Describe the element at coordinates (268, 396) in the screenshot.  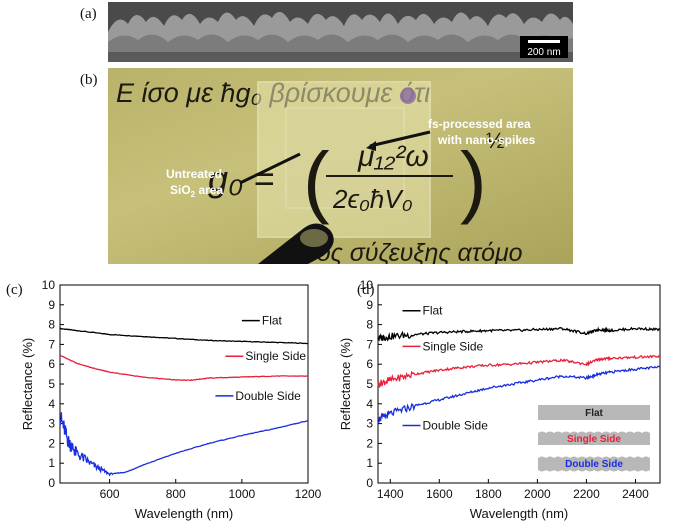
I see `chart0-legend-label: Double Side` at that location.